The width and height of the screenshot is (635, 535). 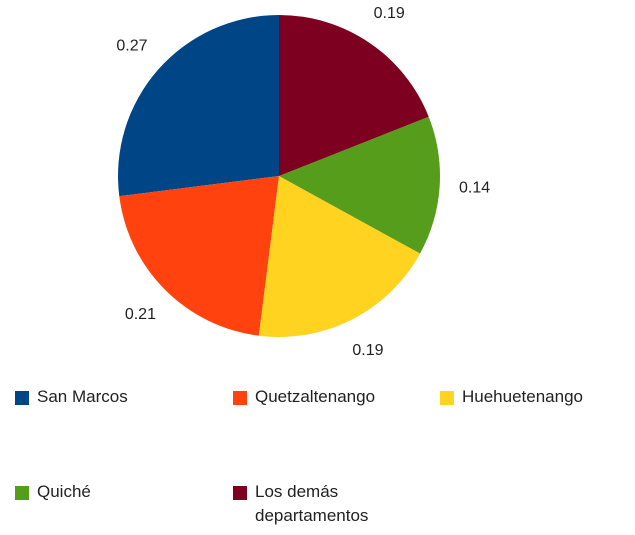 I want to click on legend-item: Quetzaltenango, so click(x=326, y=398).